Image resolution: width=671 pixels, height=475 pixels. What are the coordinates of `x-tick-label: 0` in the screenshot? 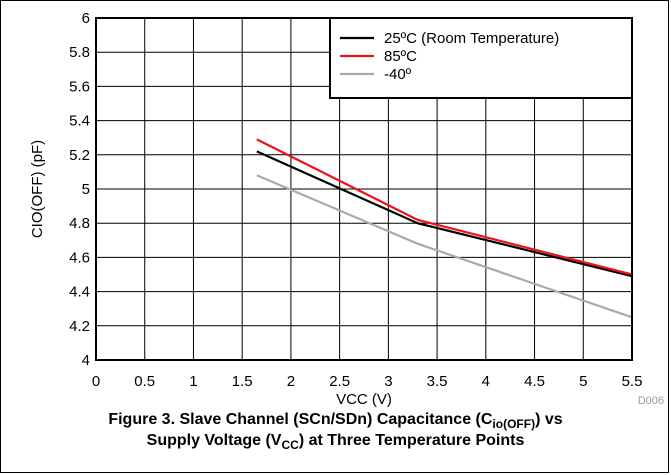 It's located at (96, 381).